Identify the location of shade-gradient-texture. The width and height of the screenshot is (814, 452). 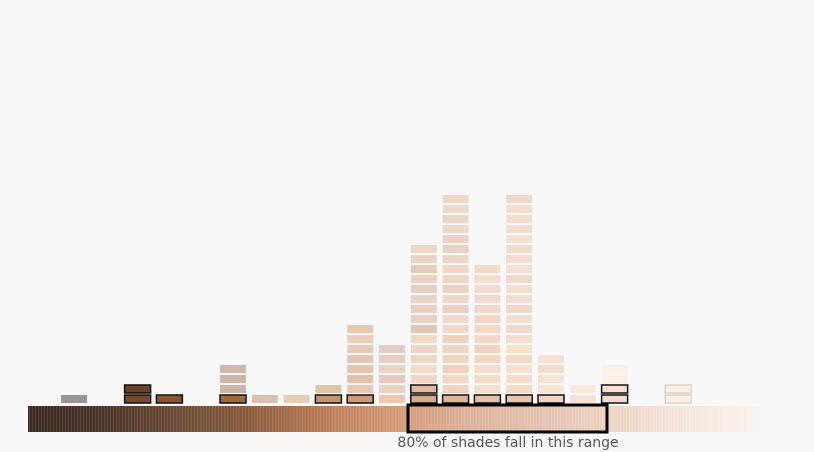
(394, 419).